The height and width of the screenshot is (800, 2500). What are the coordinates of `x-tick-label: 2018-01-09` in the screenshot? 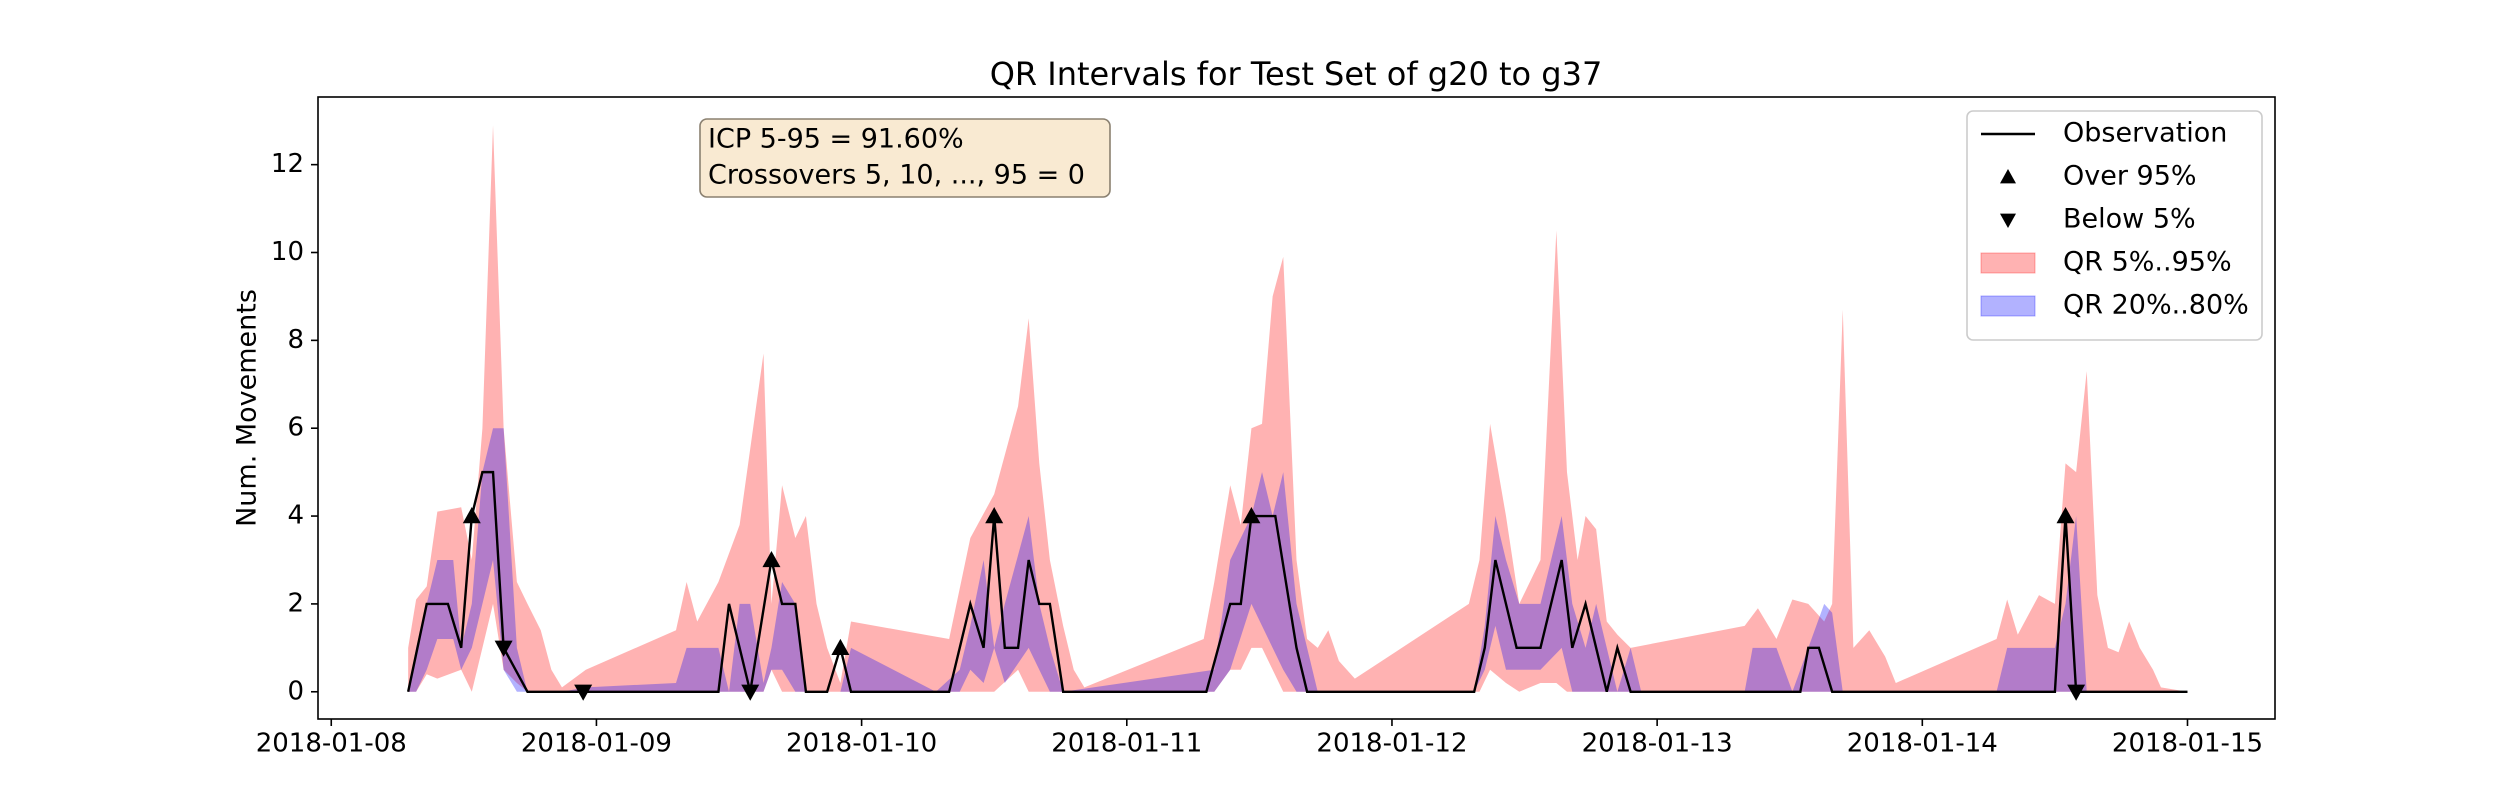 It's located at (596, 744).